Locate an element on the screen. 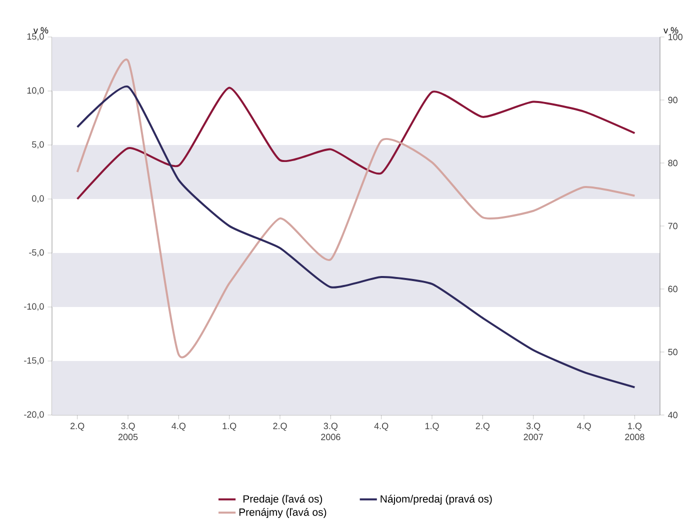  y-tick-label: 5,0 is located at coordinates (38, 145).